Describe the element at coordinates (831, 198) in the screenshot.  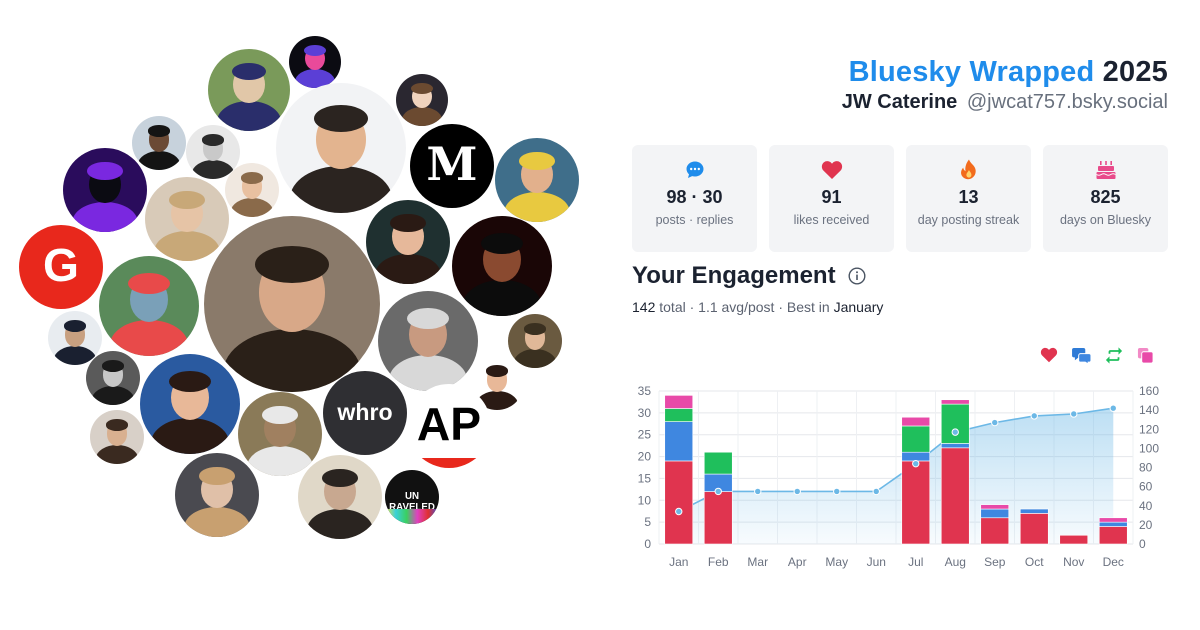
I see `stat-card-likes: 91 likes received` at that location.